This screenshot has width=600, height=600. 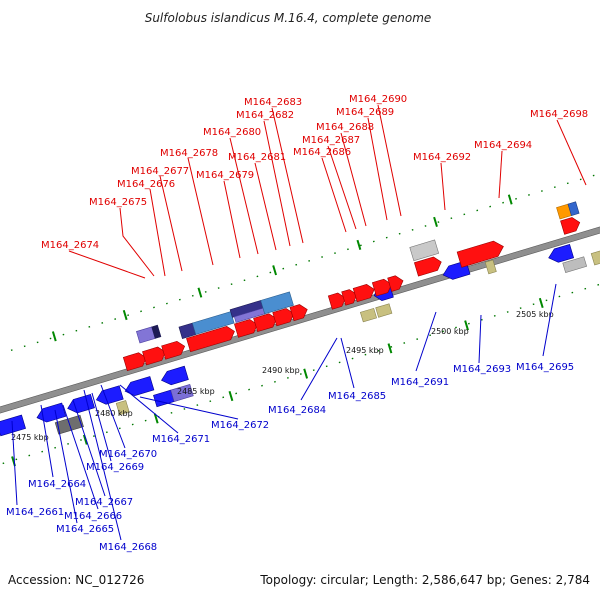 I want to click on gene-label: M164_2672, so click(x=240, y=425).